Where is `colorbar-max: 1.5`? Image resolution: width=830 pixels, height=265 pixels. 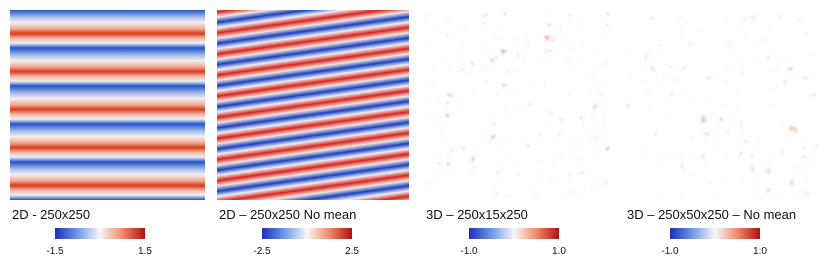 colorbar-max: 1.5 is located at coordinates (145, 251).